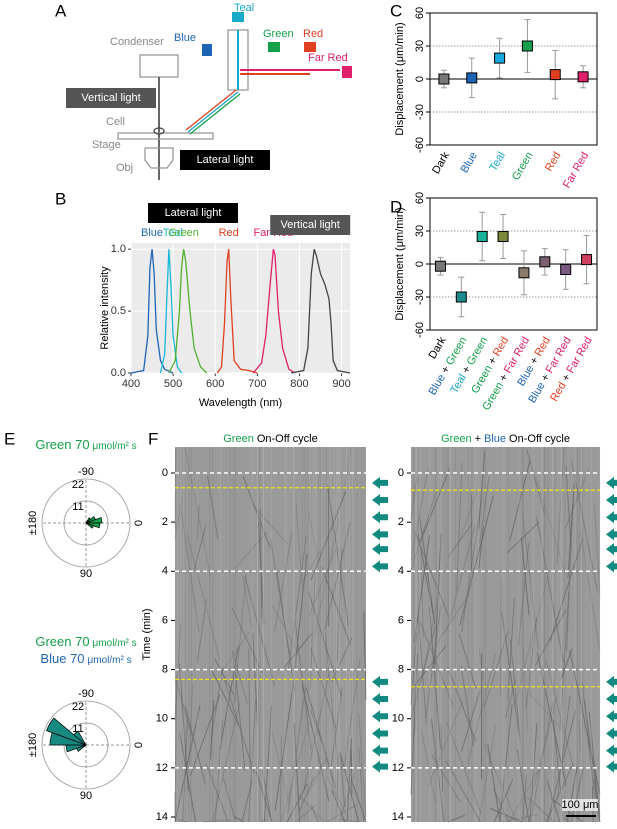  What do you see at coordinates (62, 658) in the screenshot?
I see `title-part: Blue 70` at bounding box center [62, 658].